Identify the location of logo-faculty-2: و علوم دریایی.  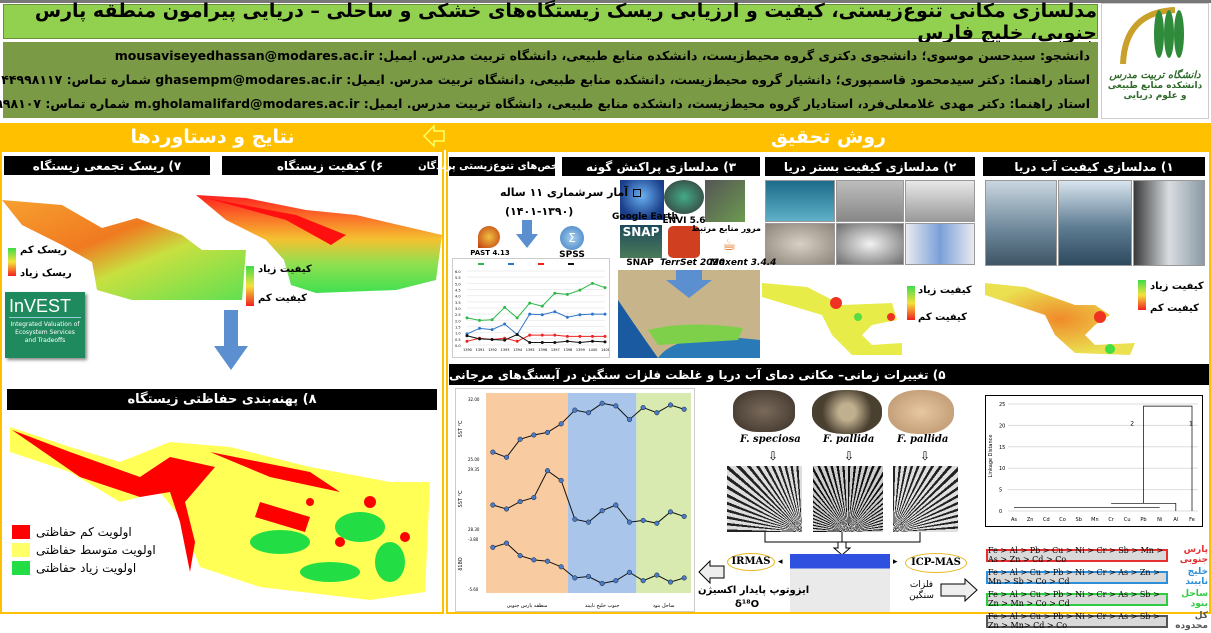
(1155, 96).